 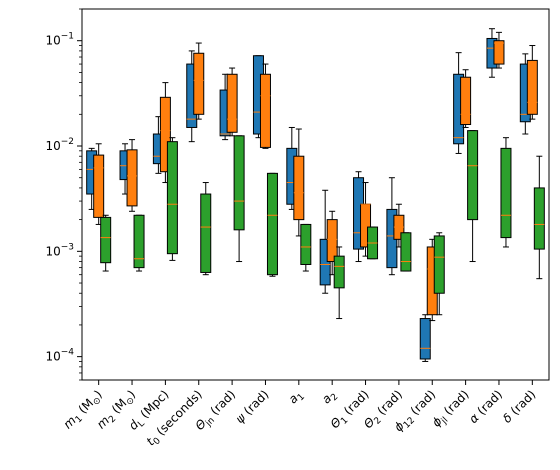 What do you see at coordinates (59, 40) in the screenshot?
I see `y-tick-label: 10⁻¹` at bounding box center [59, 40].